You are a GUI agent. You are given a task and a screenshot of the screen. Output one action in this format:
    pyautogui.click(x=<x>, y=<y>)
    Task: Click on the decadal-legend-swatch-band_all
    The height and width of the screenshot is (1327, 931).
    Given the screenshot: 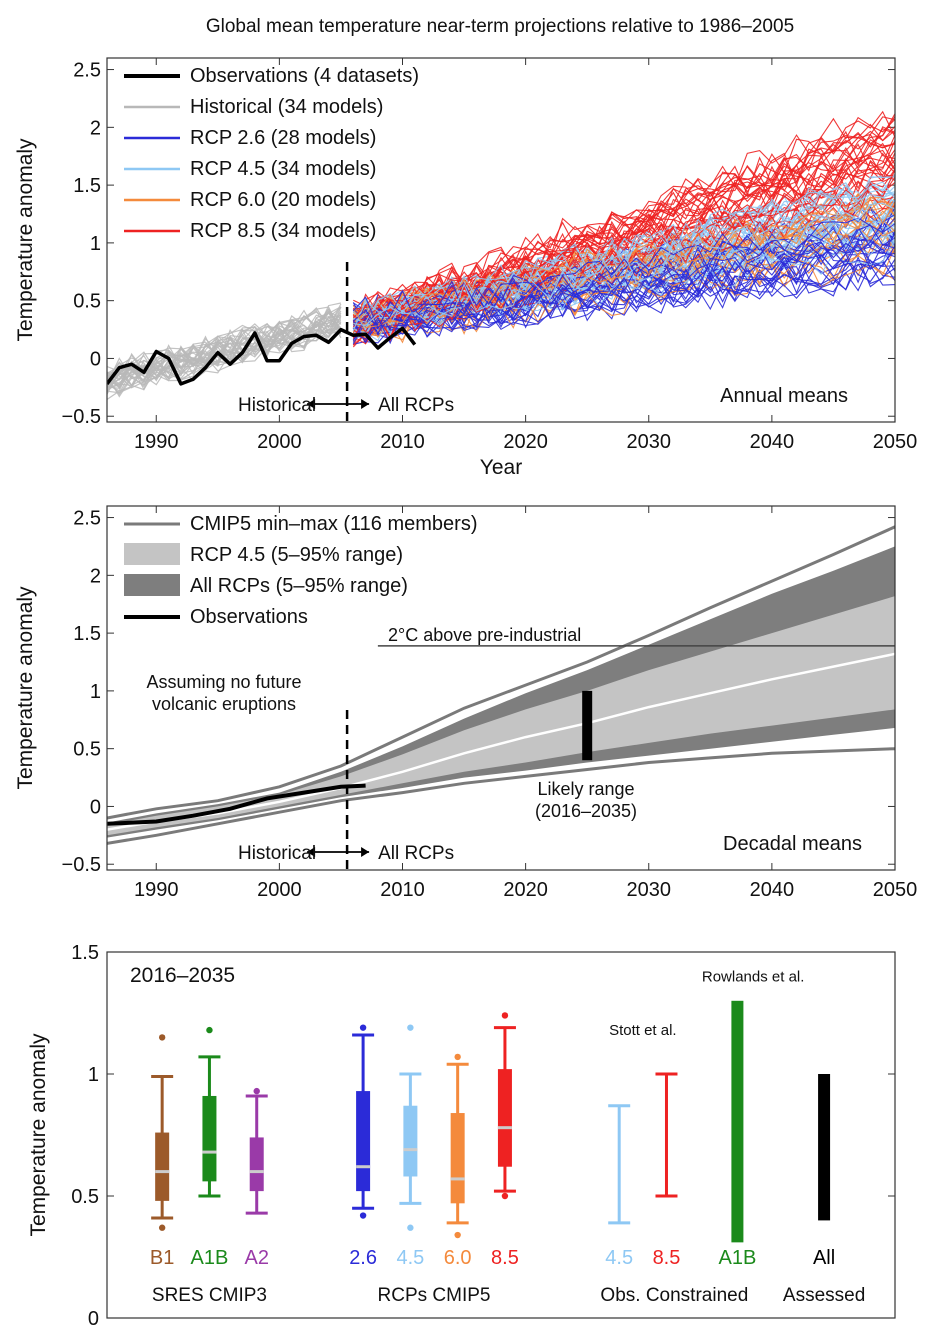 What is the action you would take?
    pyautogui.click(x=152, y=585)
    